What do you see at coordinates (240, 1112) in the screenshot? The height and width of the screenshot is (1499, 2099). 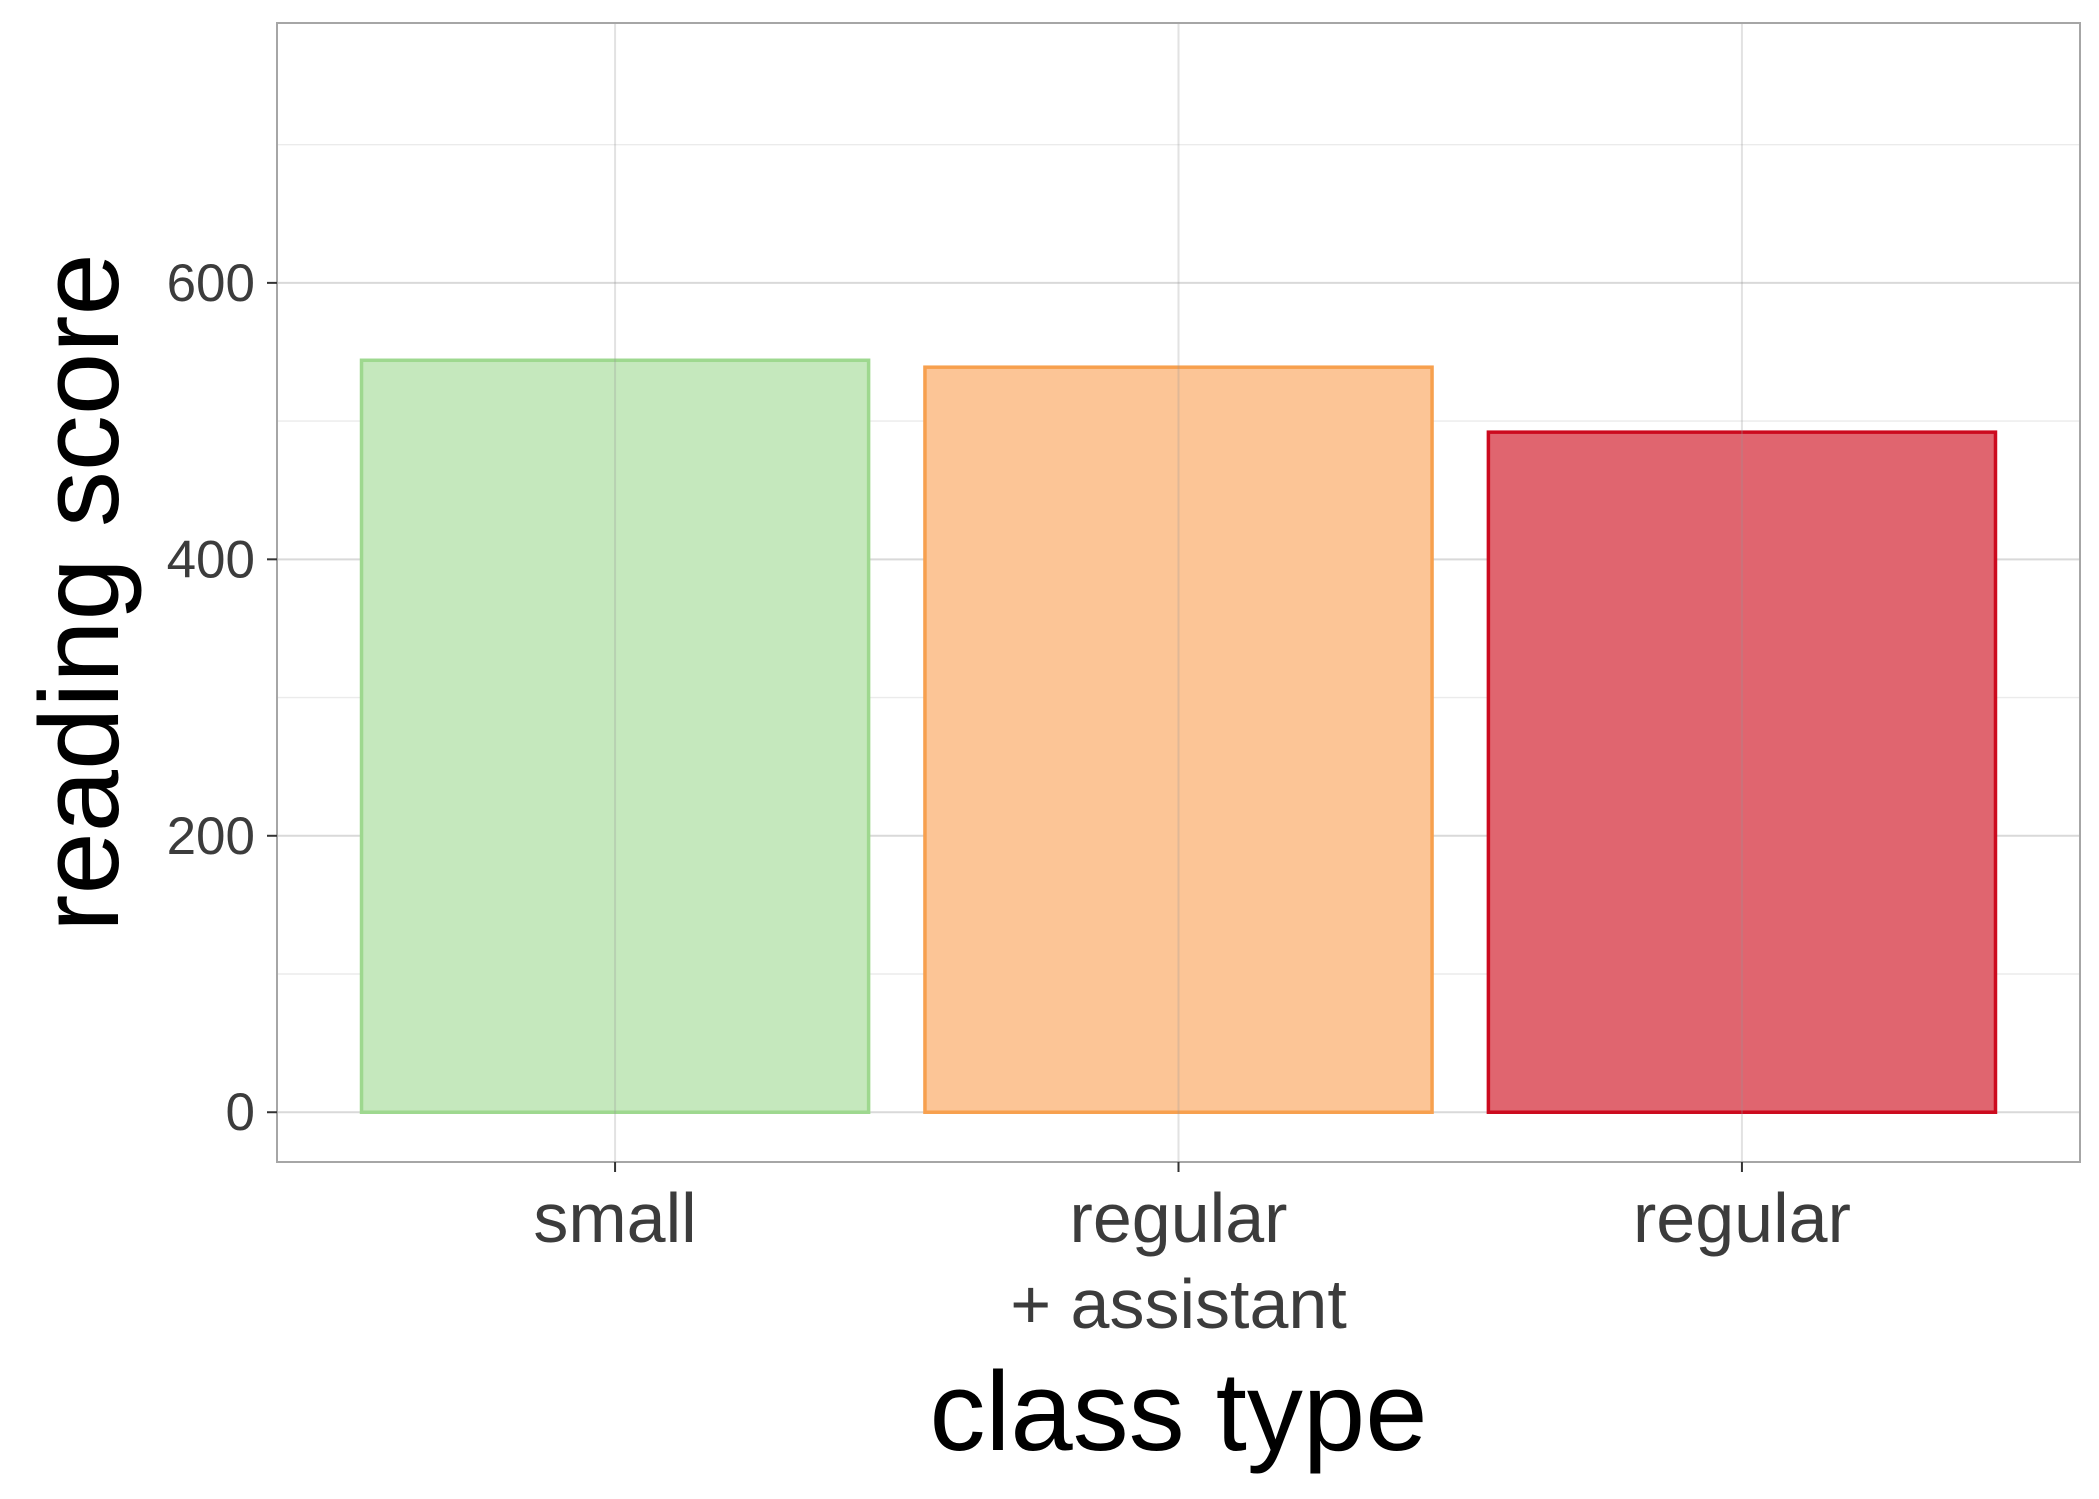 I see `y-tick-label: 0` at bounding box center [240, 1112].